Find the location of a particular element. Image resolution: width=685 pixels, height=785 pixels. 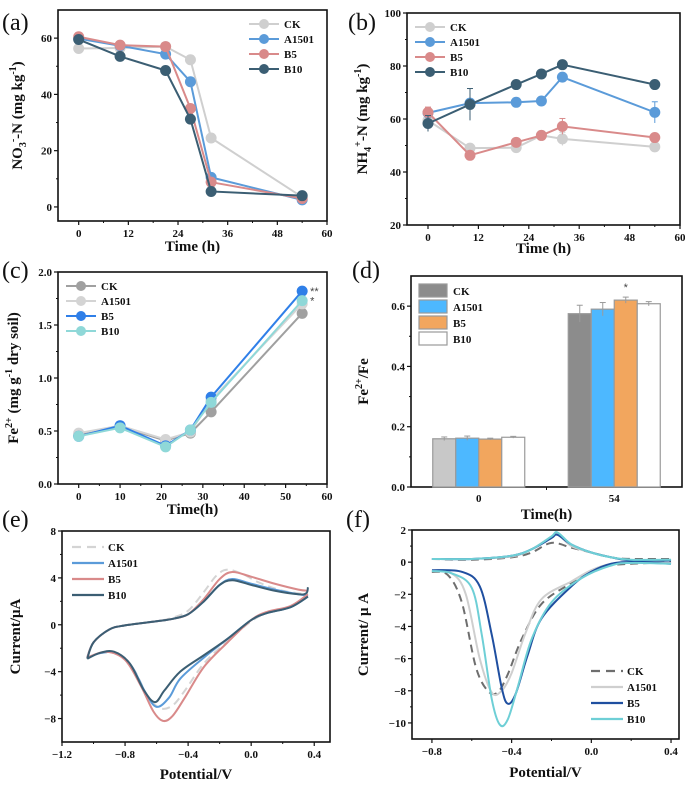

panel-a-marker-A1501 is located at coordinates (190, 82).